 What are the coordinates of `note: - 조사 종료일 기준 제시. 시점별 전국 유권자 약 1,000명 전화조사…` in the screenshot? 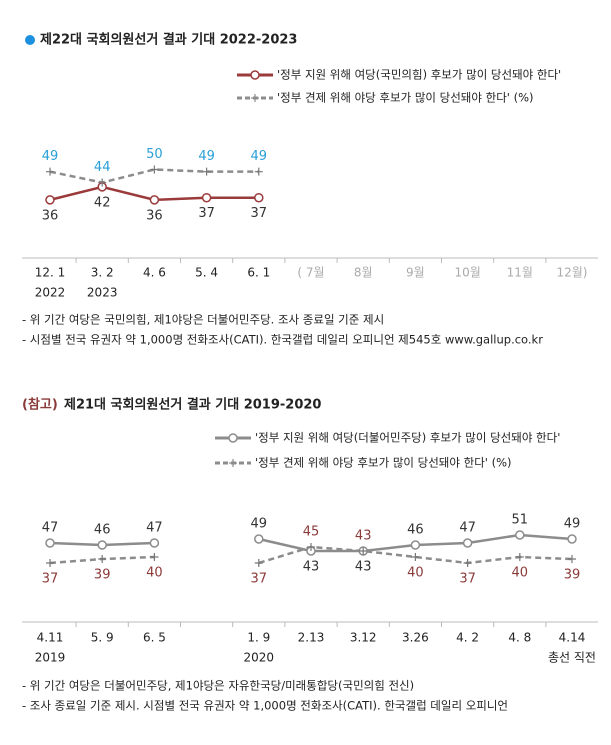 It's located at (265, 706).